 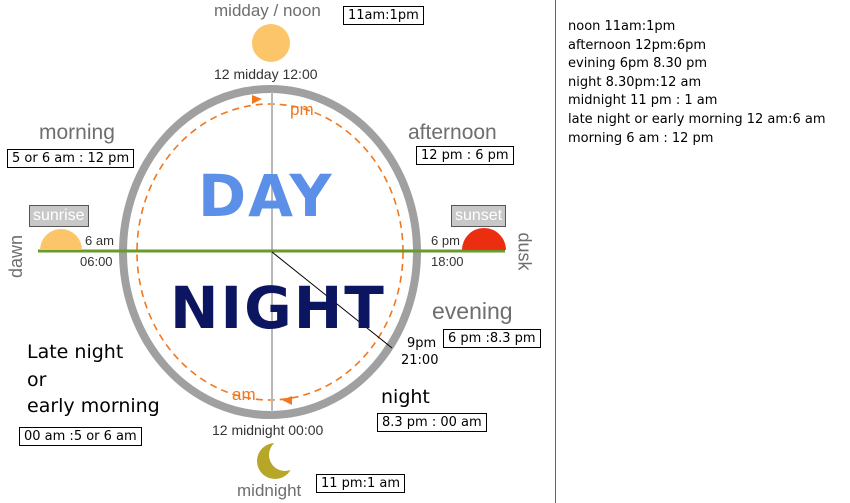 What do you see at coordinates (555, 251) in the screenshot?
I see `divider-line` at bounding box center [555, 251].